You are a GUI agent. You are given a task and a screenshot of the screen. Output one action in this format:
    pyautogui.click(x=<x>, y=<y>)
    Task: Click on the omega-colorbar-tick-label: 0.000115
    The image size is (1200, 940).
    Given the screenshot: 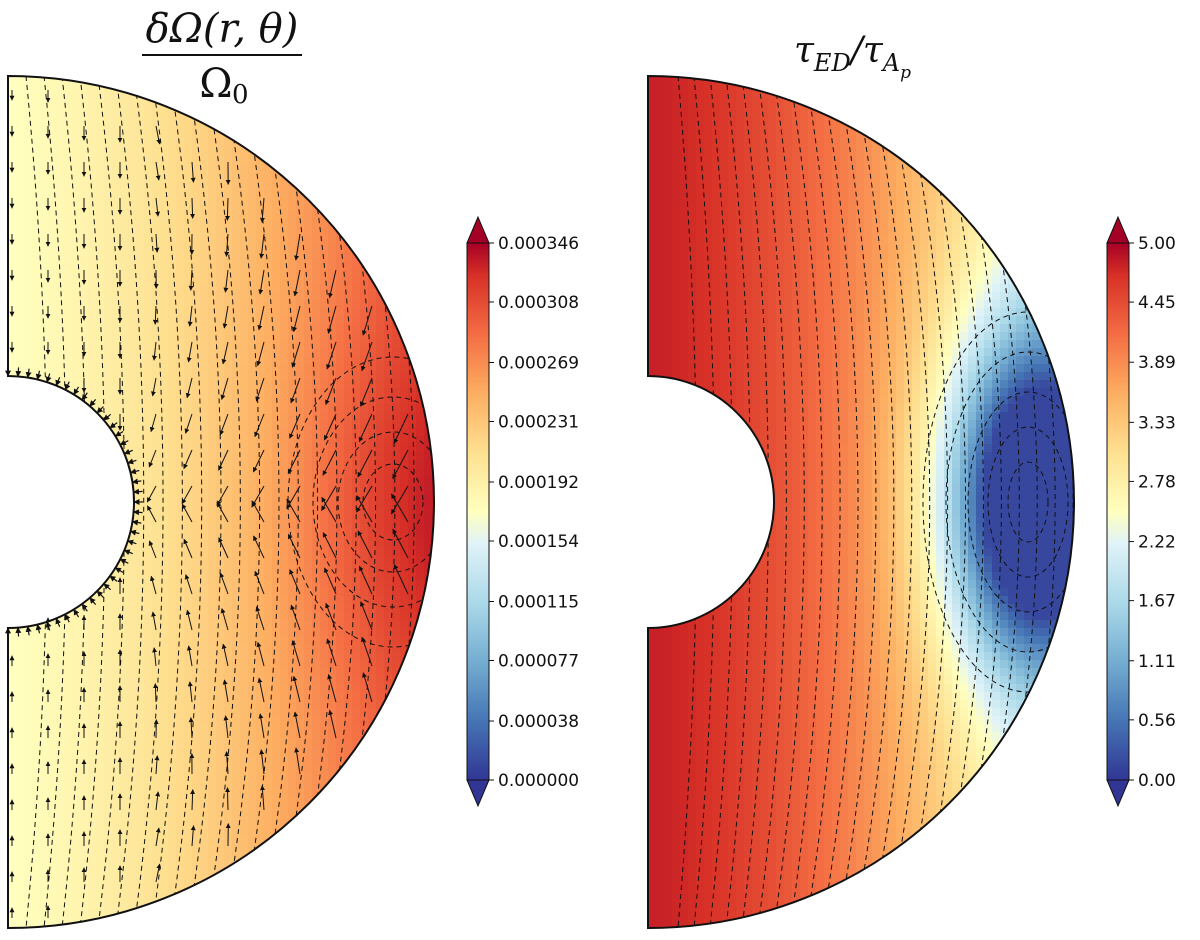 What is the action you would take?
    pyautogui.click(x=538, y=603)
    